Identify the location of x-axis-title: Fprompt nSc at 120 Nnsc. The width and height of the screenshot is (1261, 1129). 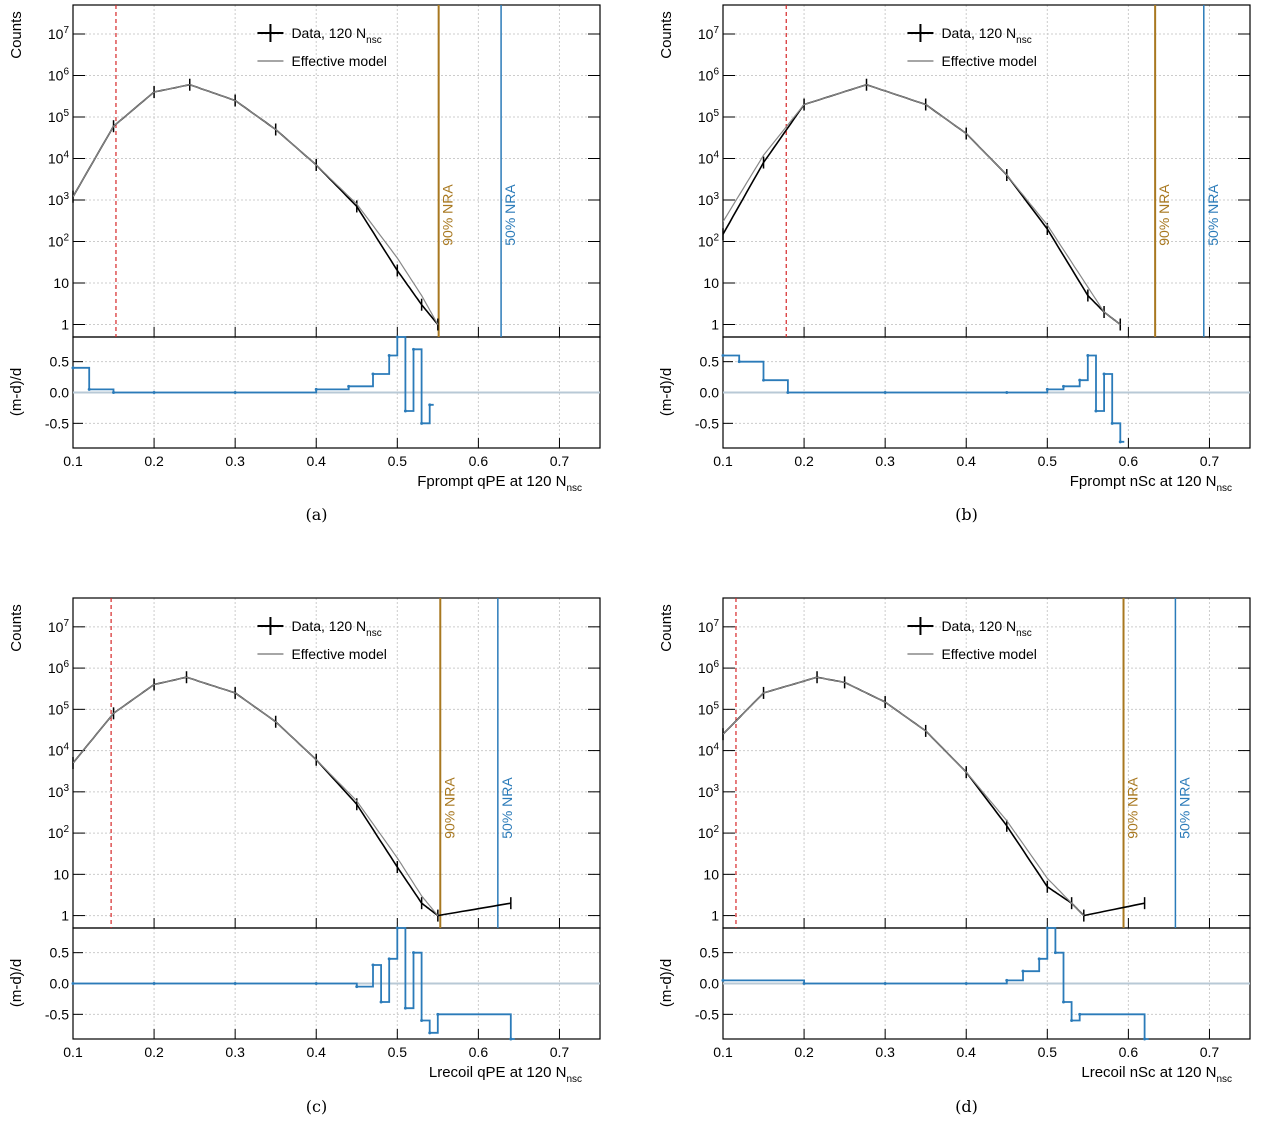
(1151, 483).